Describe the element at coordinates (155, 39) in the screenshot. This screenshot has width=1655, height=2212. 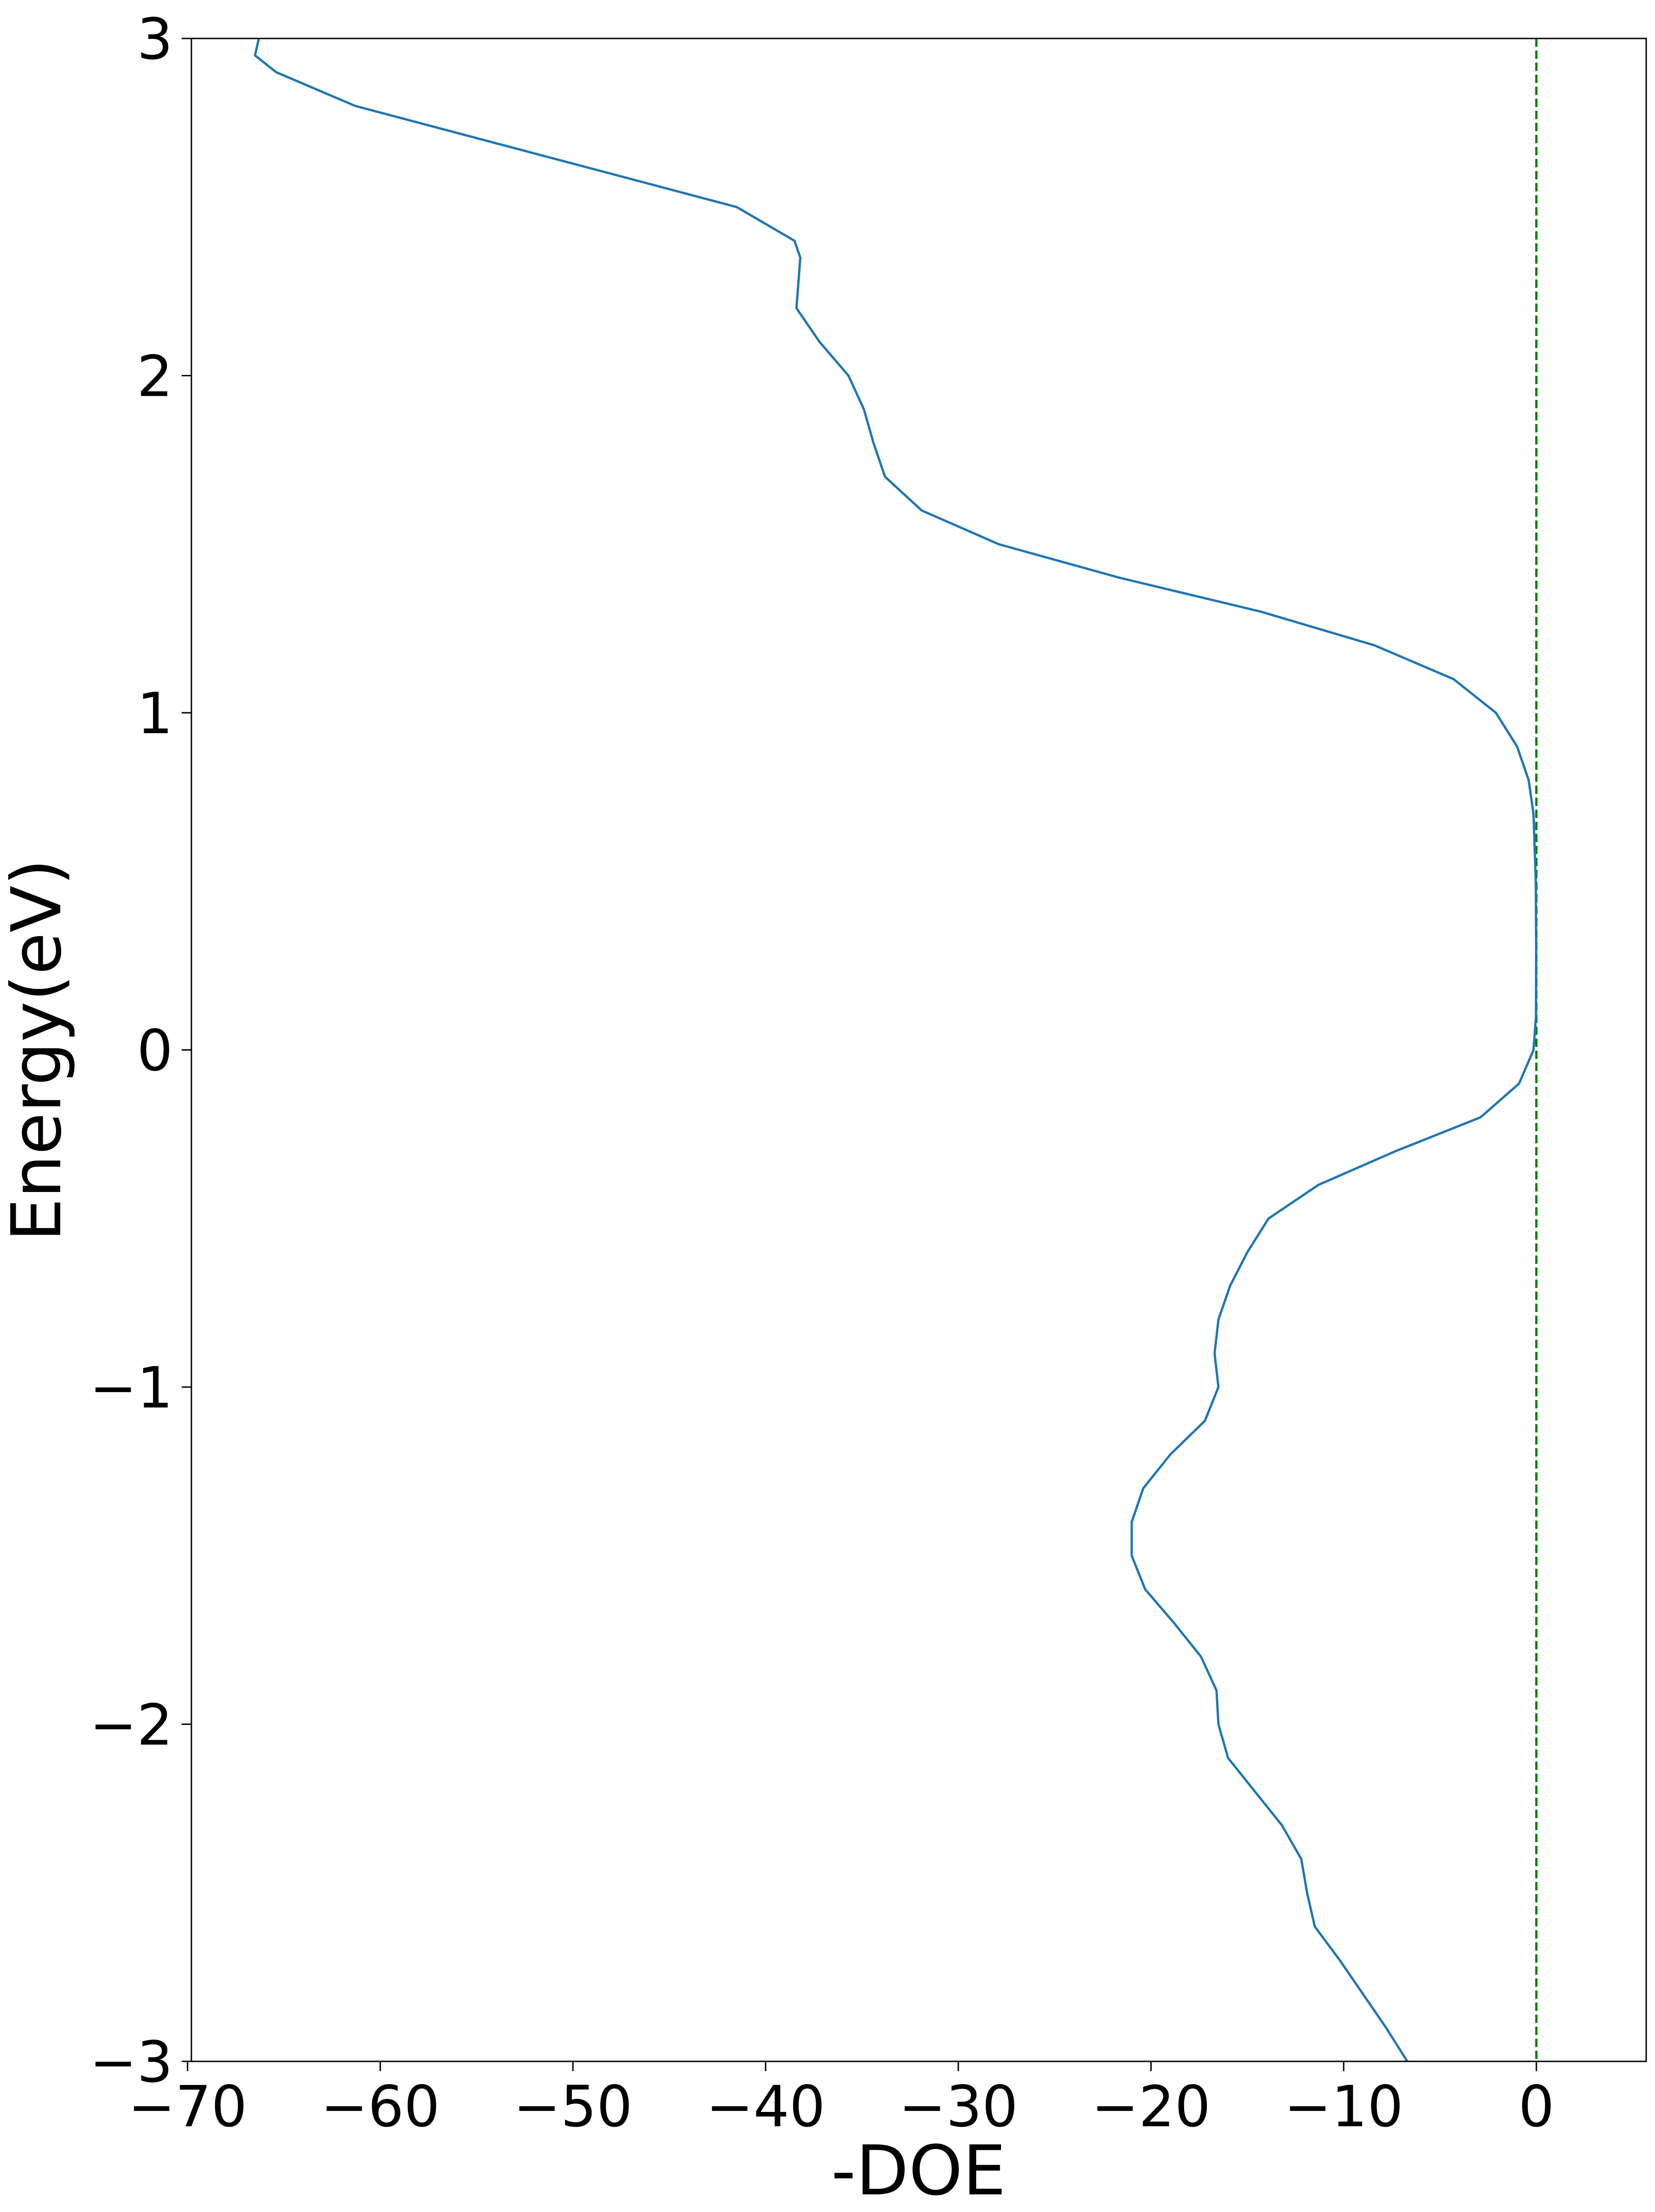
I see `y-tick-label: 3` at that location.